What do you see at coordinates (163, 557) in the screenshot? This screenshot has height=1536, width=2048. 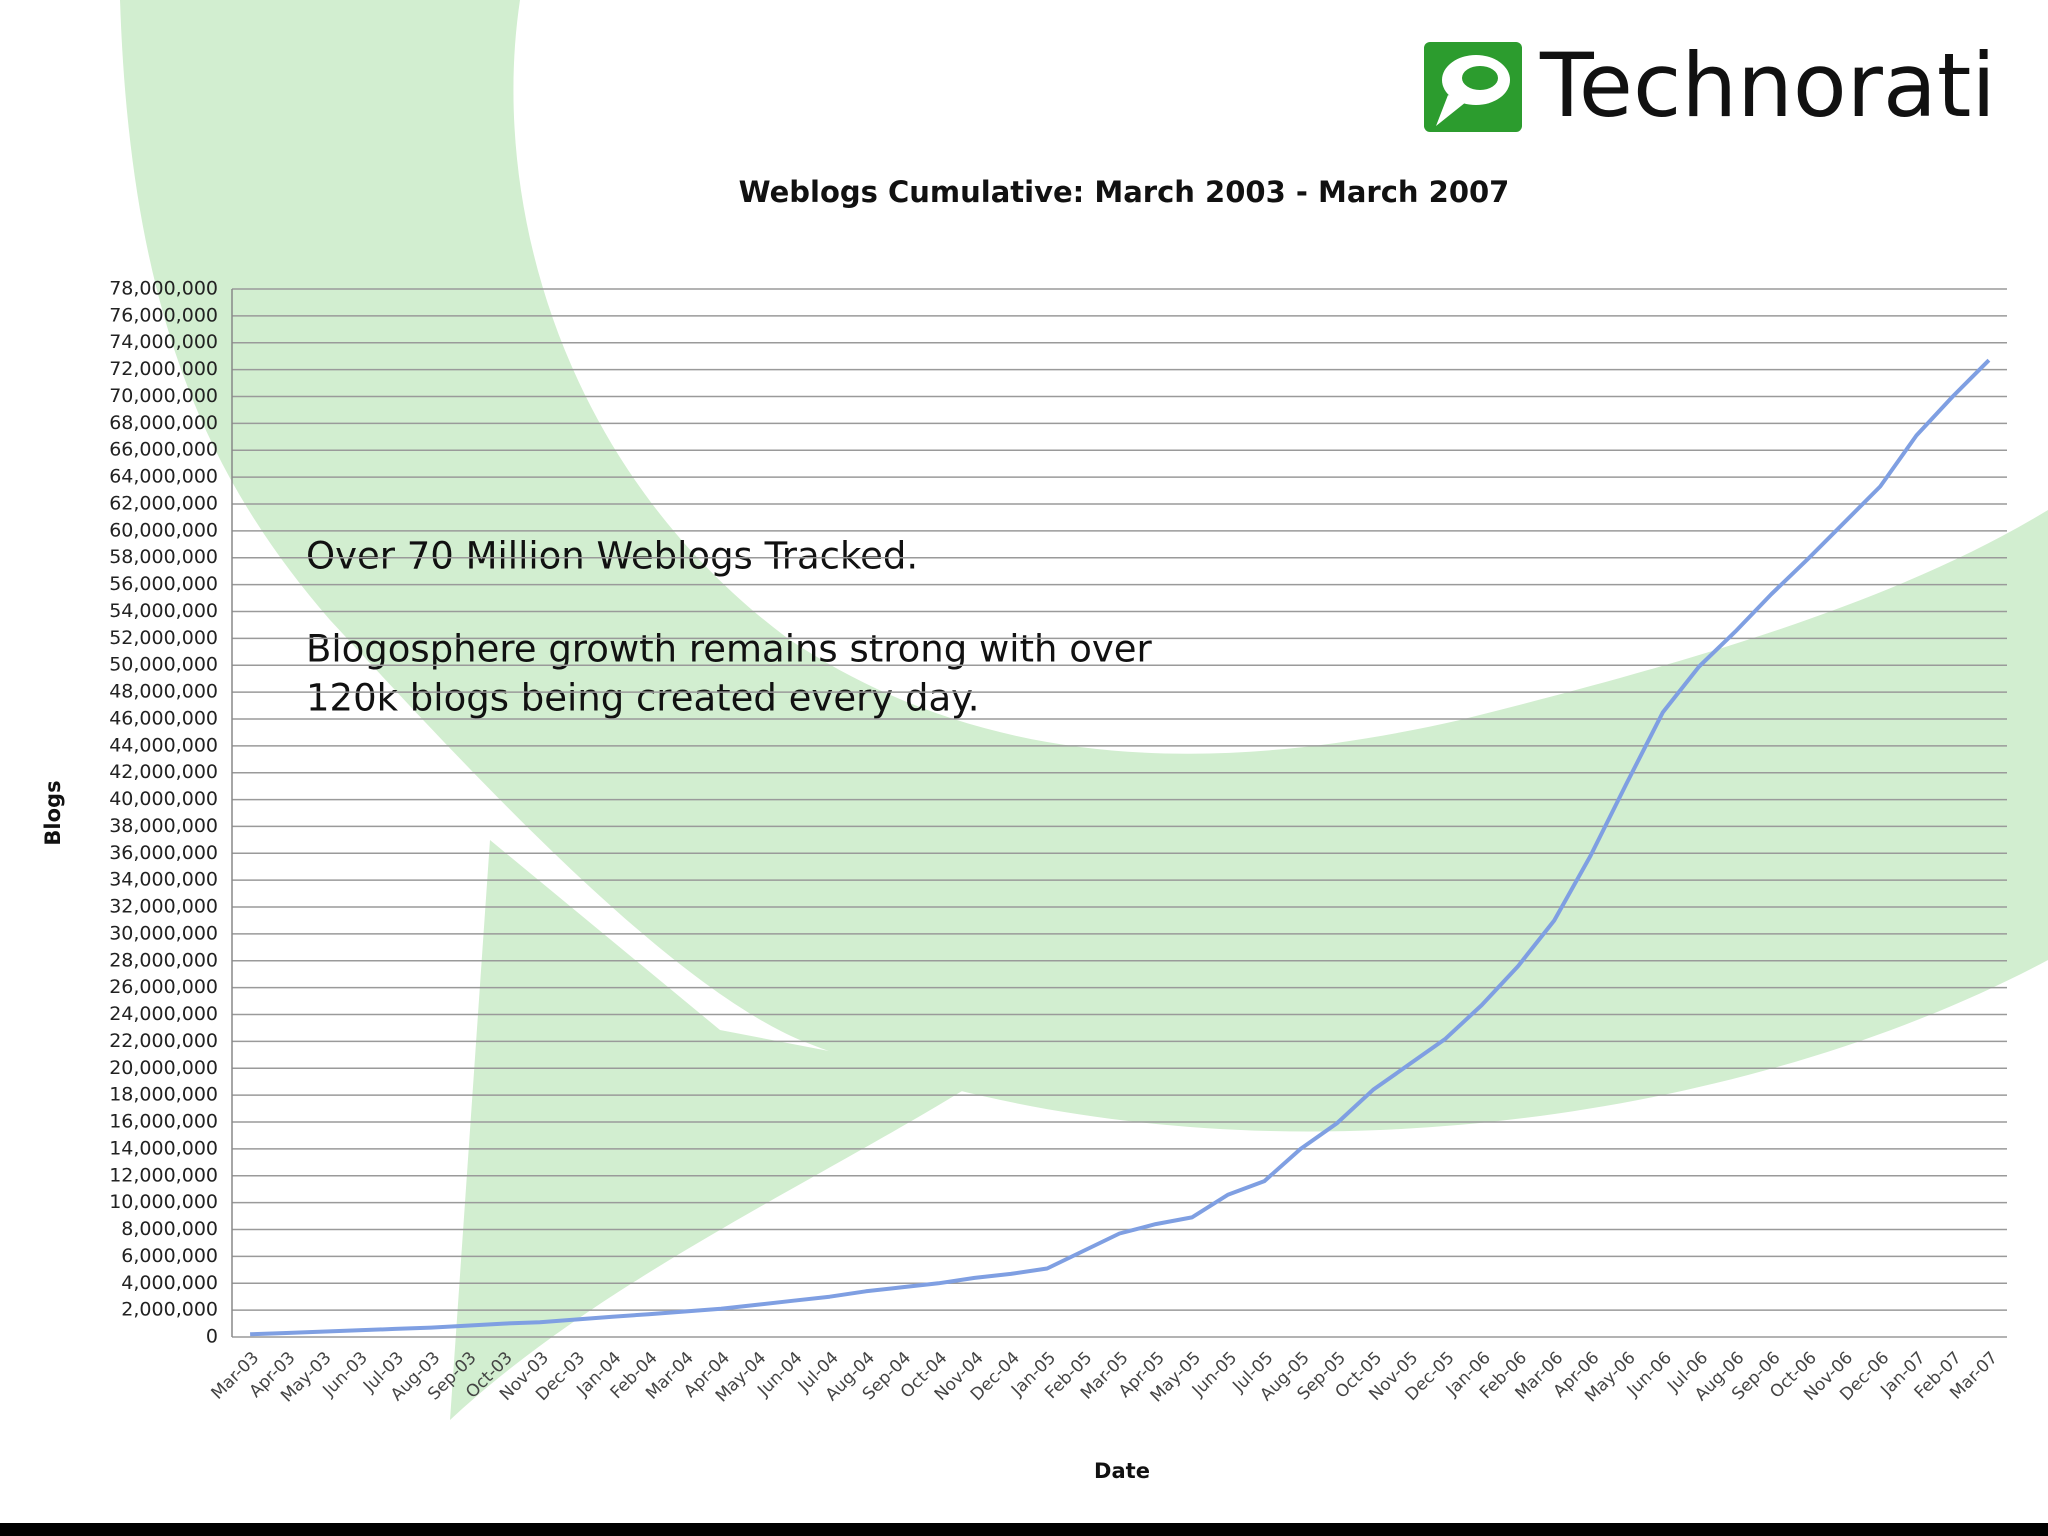 I see `y-tick-label: 58,000,000` at bounding box center [163, 557].